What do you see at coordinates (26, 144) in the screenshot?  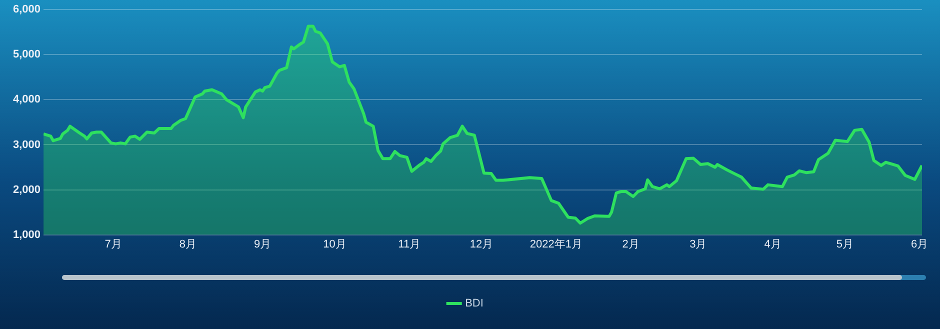 I see `y-tick-label: 3,000` at bounding box center [26, 144].